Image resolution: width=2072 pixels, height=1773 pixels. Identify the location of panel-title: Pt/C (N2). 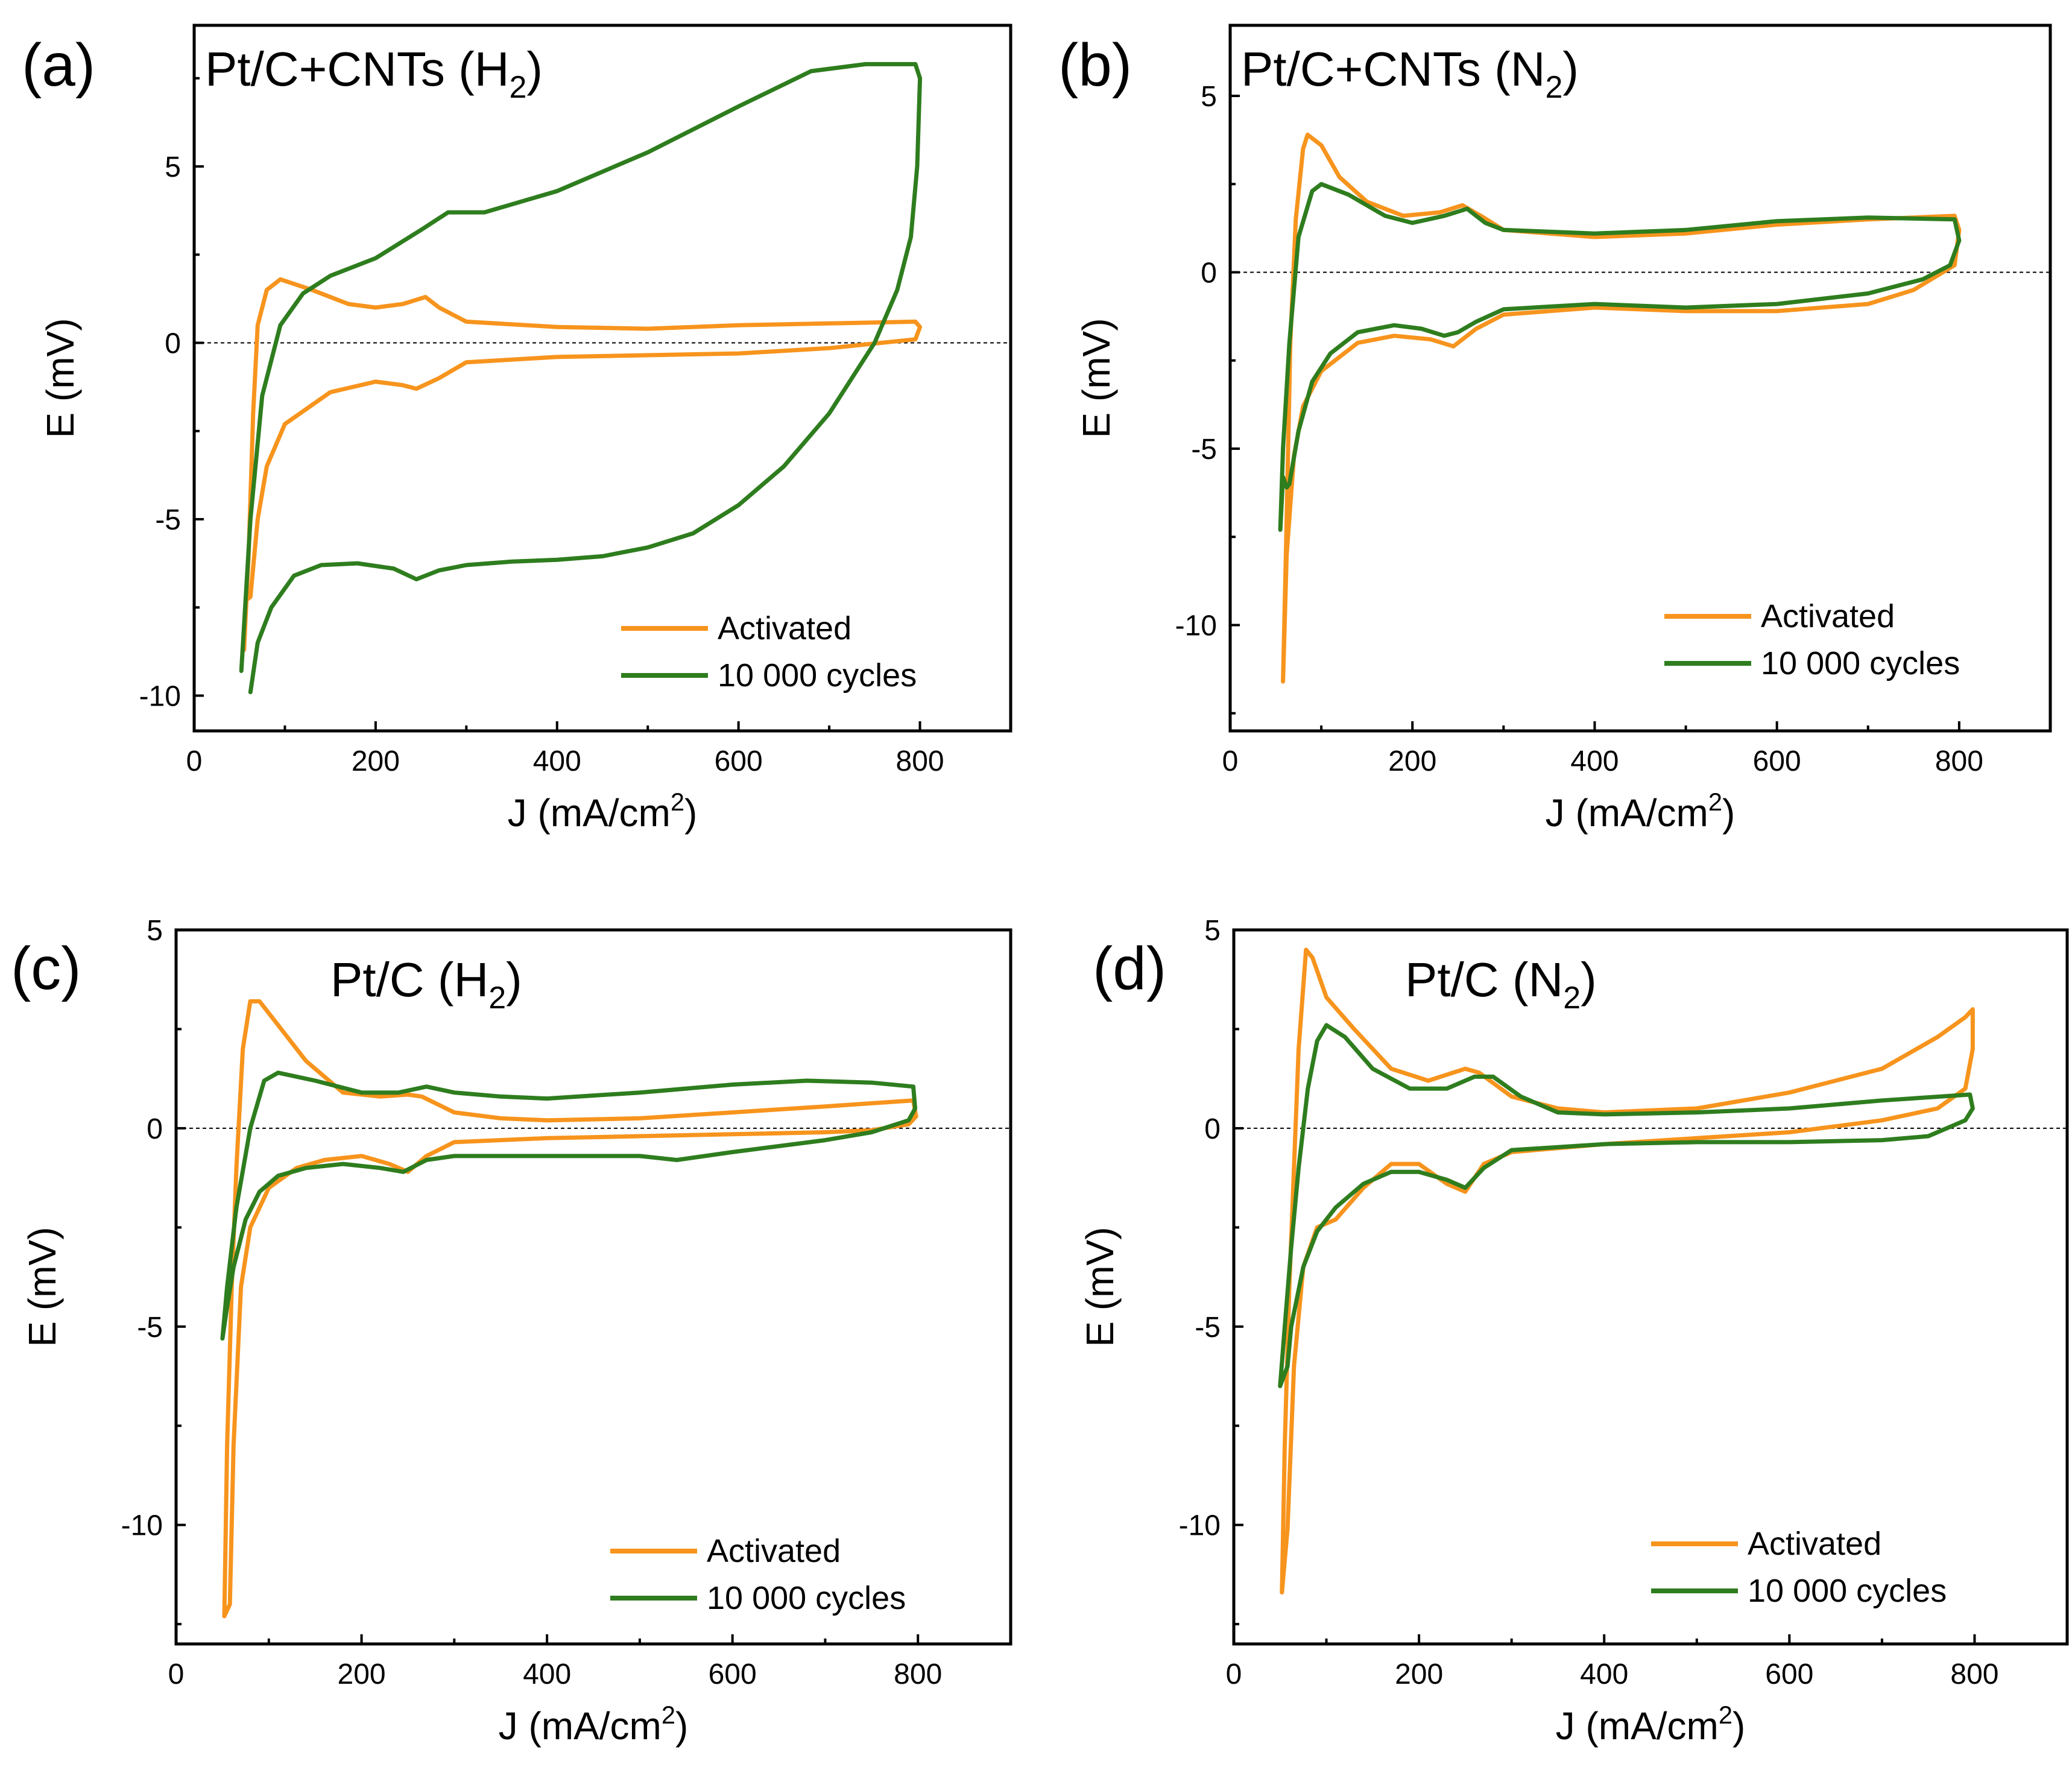
(1501, 984).